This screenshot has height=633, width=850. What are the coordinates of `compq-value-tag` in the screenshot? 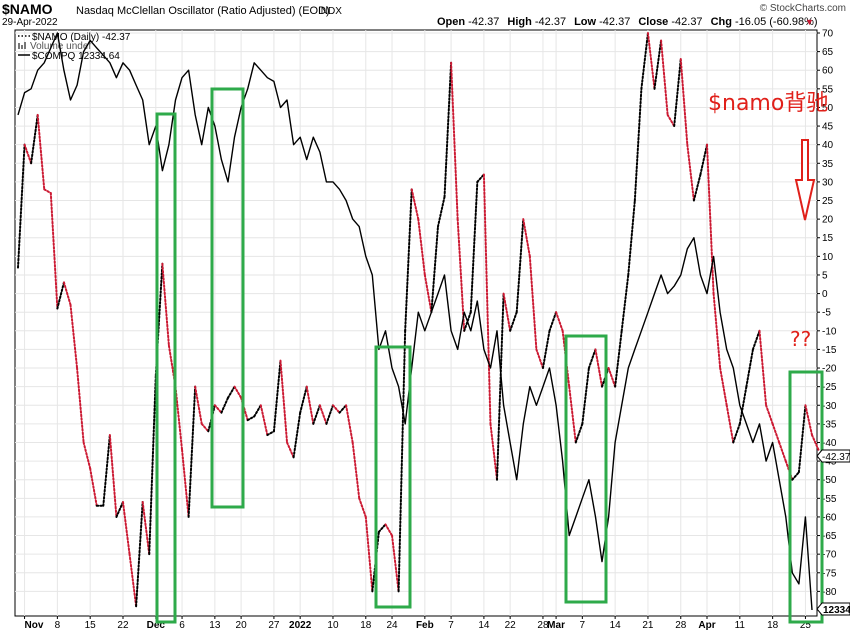 It's located at (833, 609).